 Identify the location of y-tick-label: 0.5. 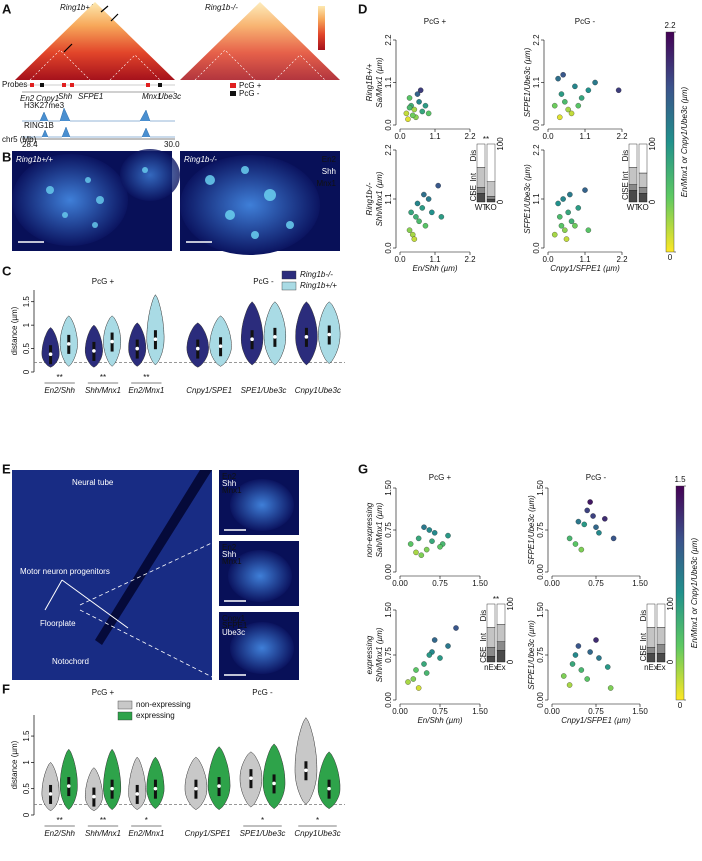
(26, 789).